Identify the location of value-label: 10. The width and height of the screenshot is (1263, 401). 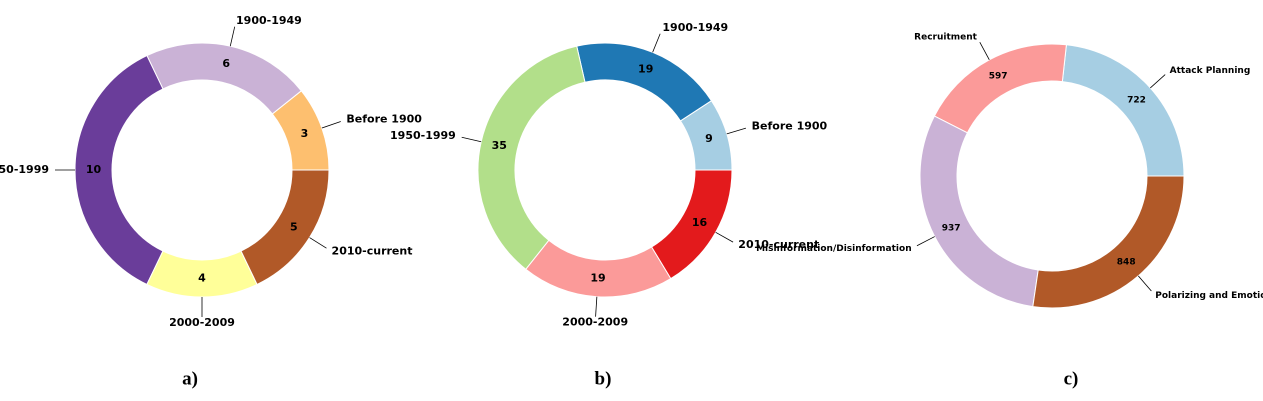
(94, 169).